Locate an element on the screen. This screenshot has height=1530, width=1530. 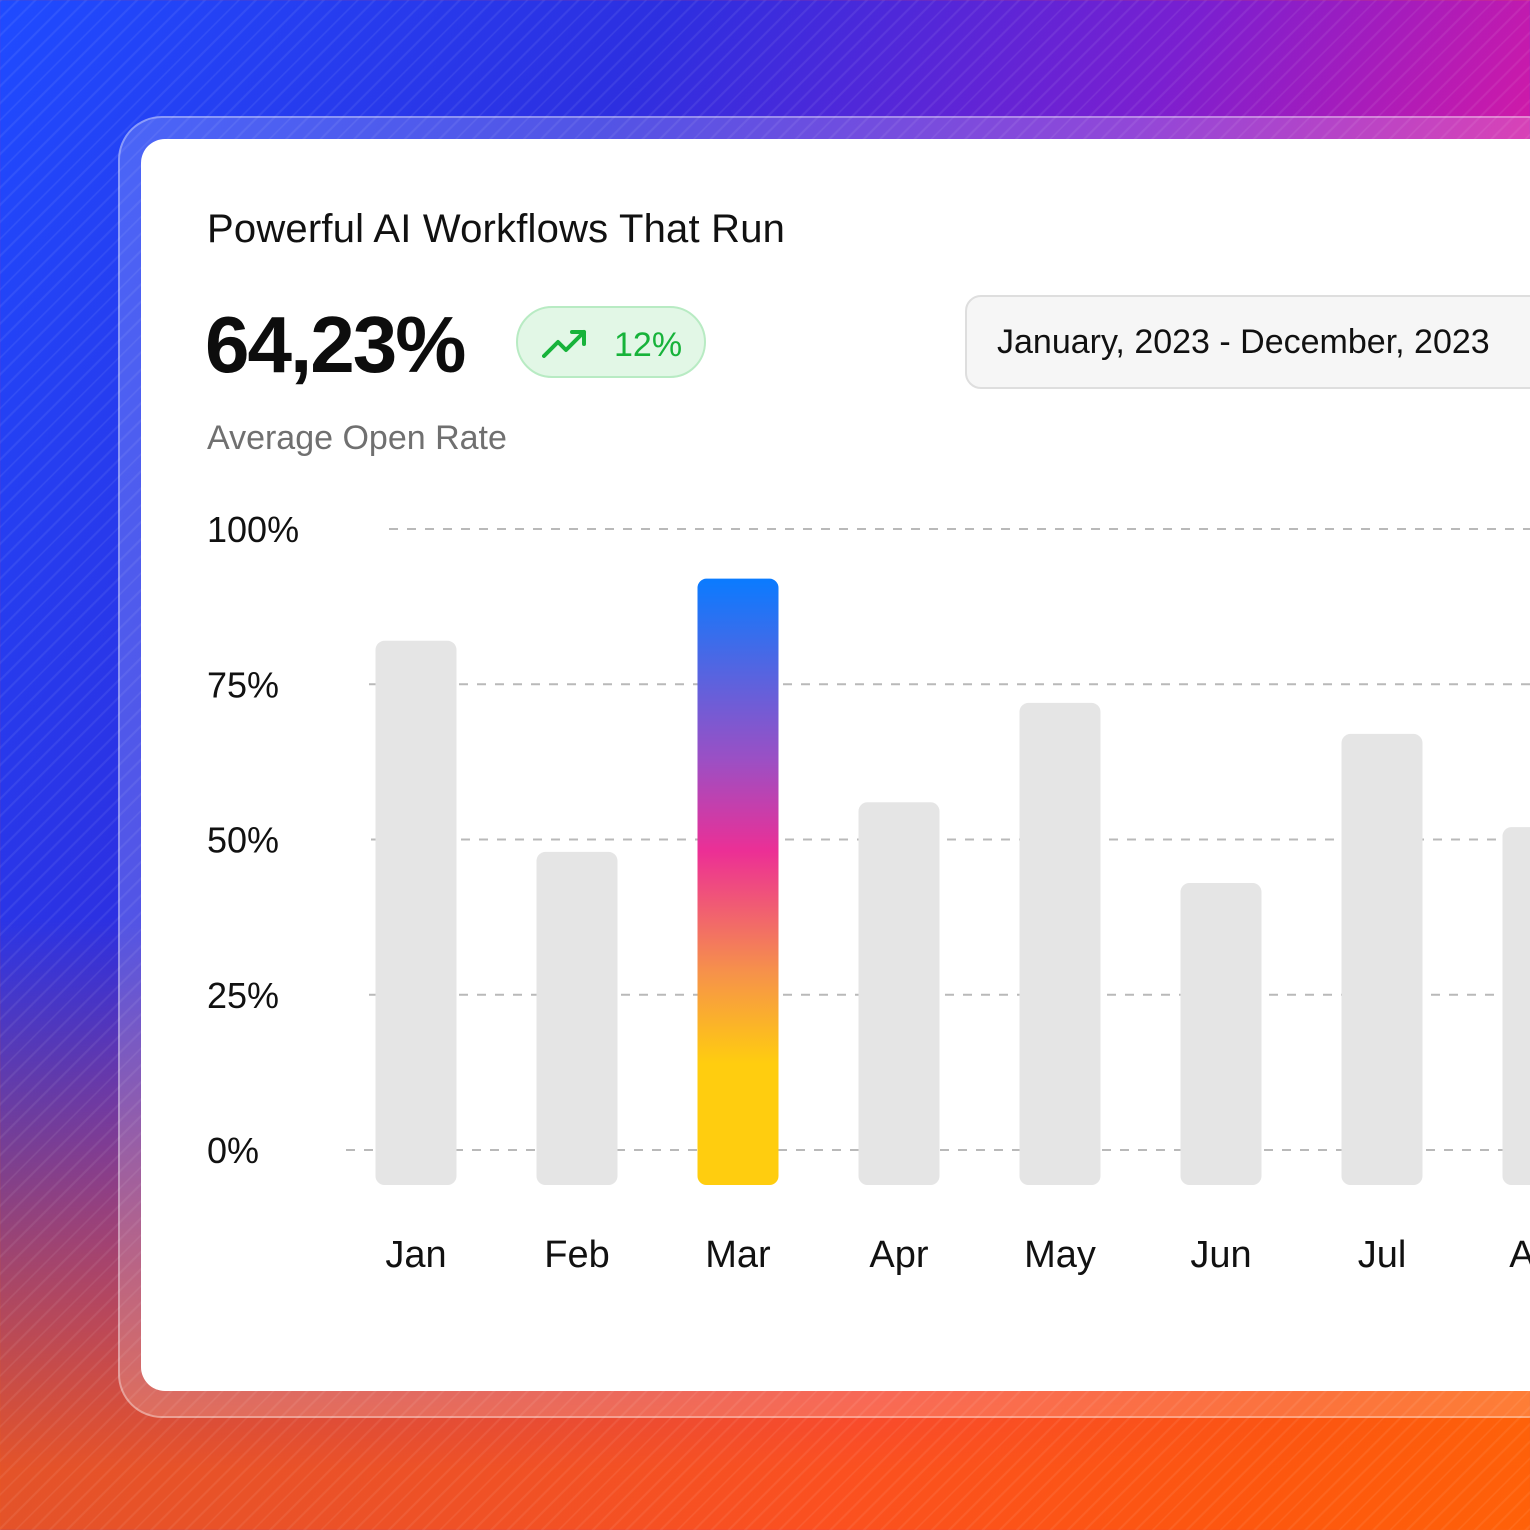
x-tick-label: Aug is located at coordinates (1519, 1255).